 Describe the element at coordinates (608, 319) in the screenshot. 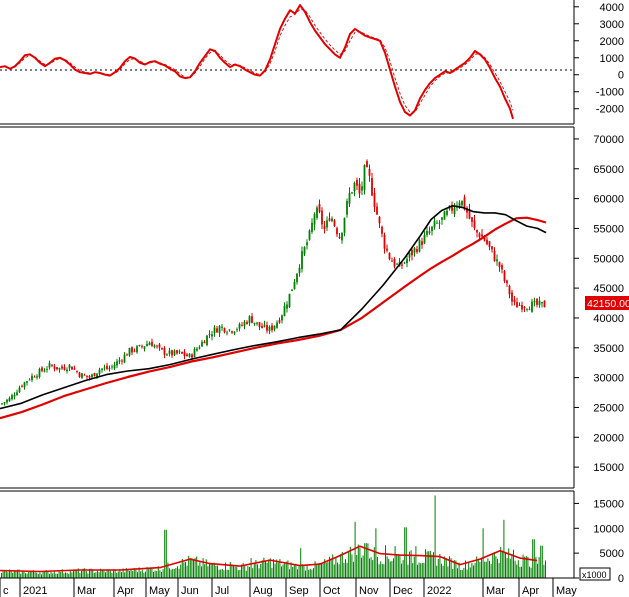

I see `price-y-tick-label: 40000` at that location.